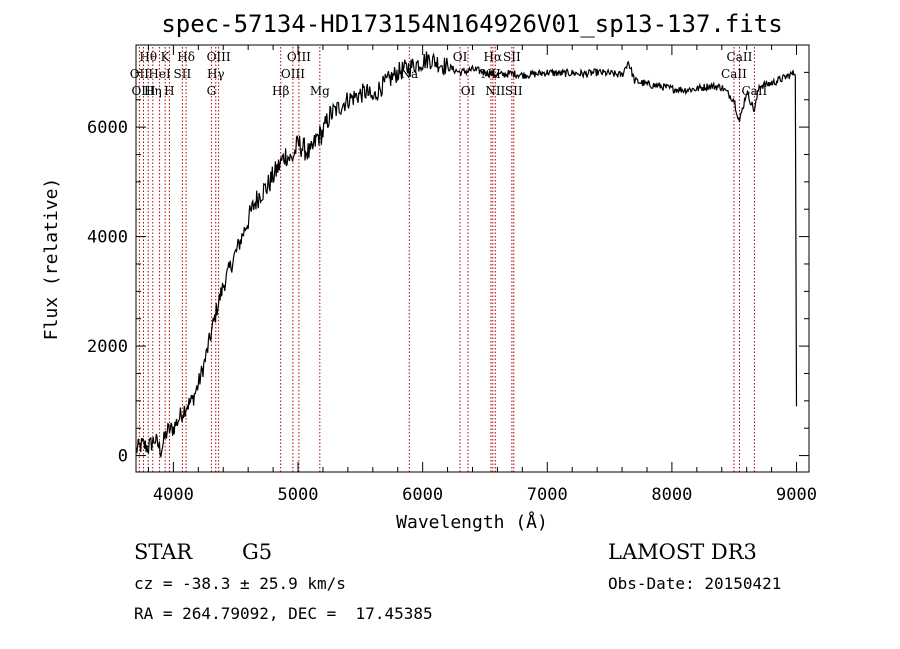  Describe the element at coordinates (796, 495) in the screenshot. I see `x-tick-label: 9000` at that location.